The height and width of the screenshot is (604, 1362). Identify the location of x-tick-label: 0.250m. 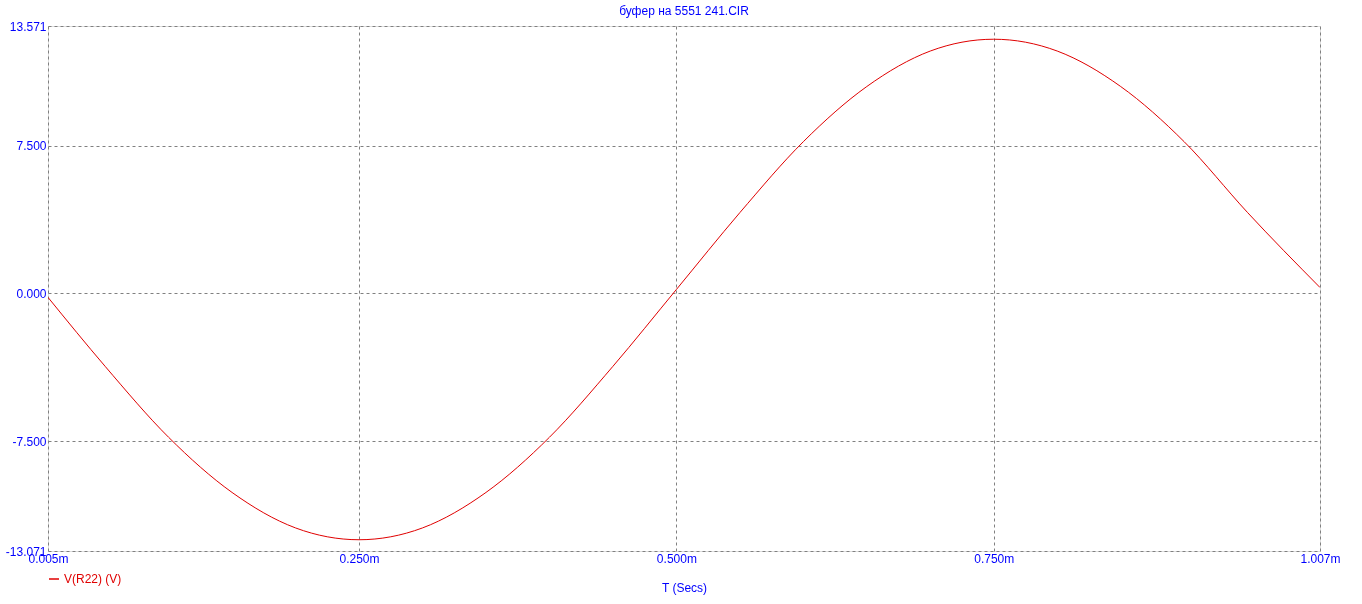
(359, 558).